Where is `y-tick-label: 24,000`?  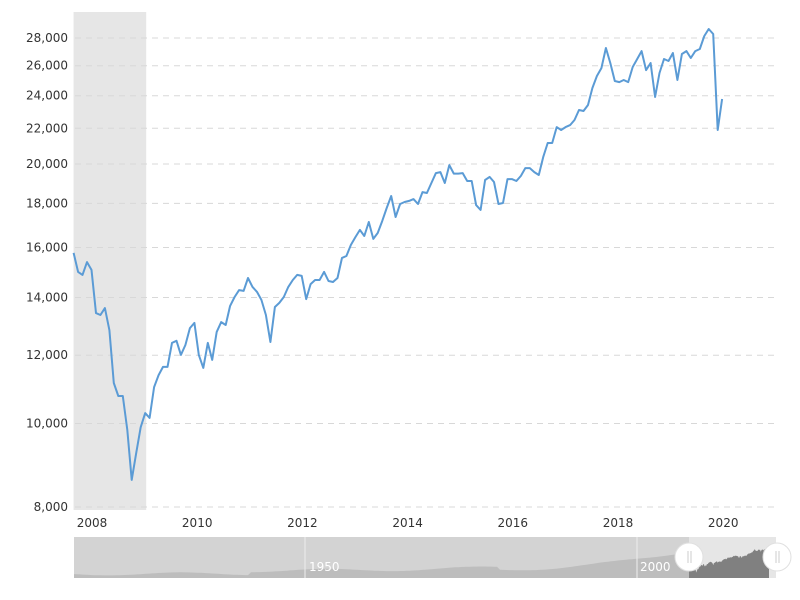
y-tick-label: 24,000 is located at coordinates (47, 96).